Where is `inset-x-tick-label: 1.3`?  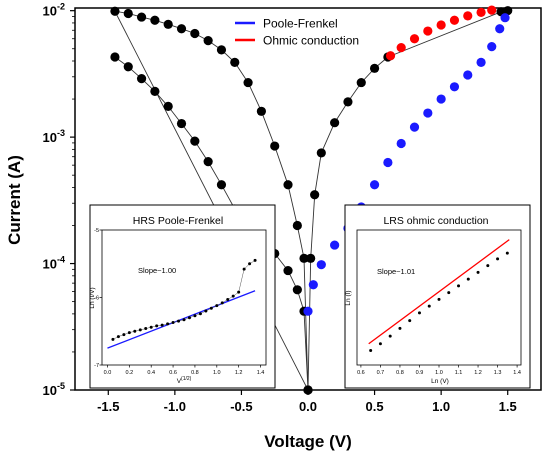
inset-x-tick-label: 1.3 is located at coordinates (498, 373).